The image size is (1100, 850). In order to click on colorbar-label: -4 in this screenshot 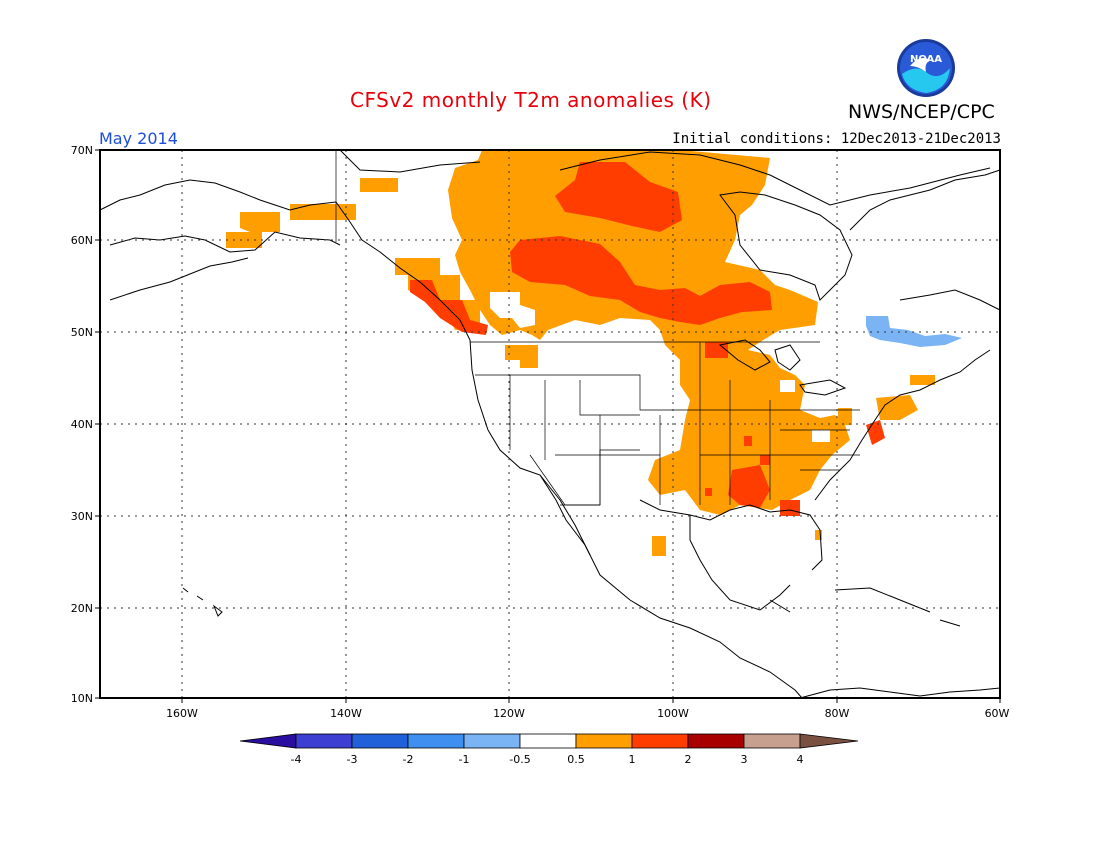, I will do `click(296, 759)`.